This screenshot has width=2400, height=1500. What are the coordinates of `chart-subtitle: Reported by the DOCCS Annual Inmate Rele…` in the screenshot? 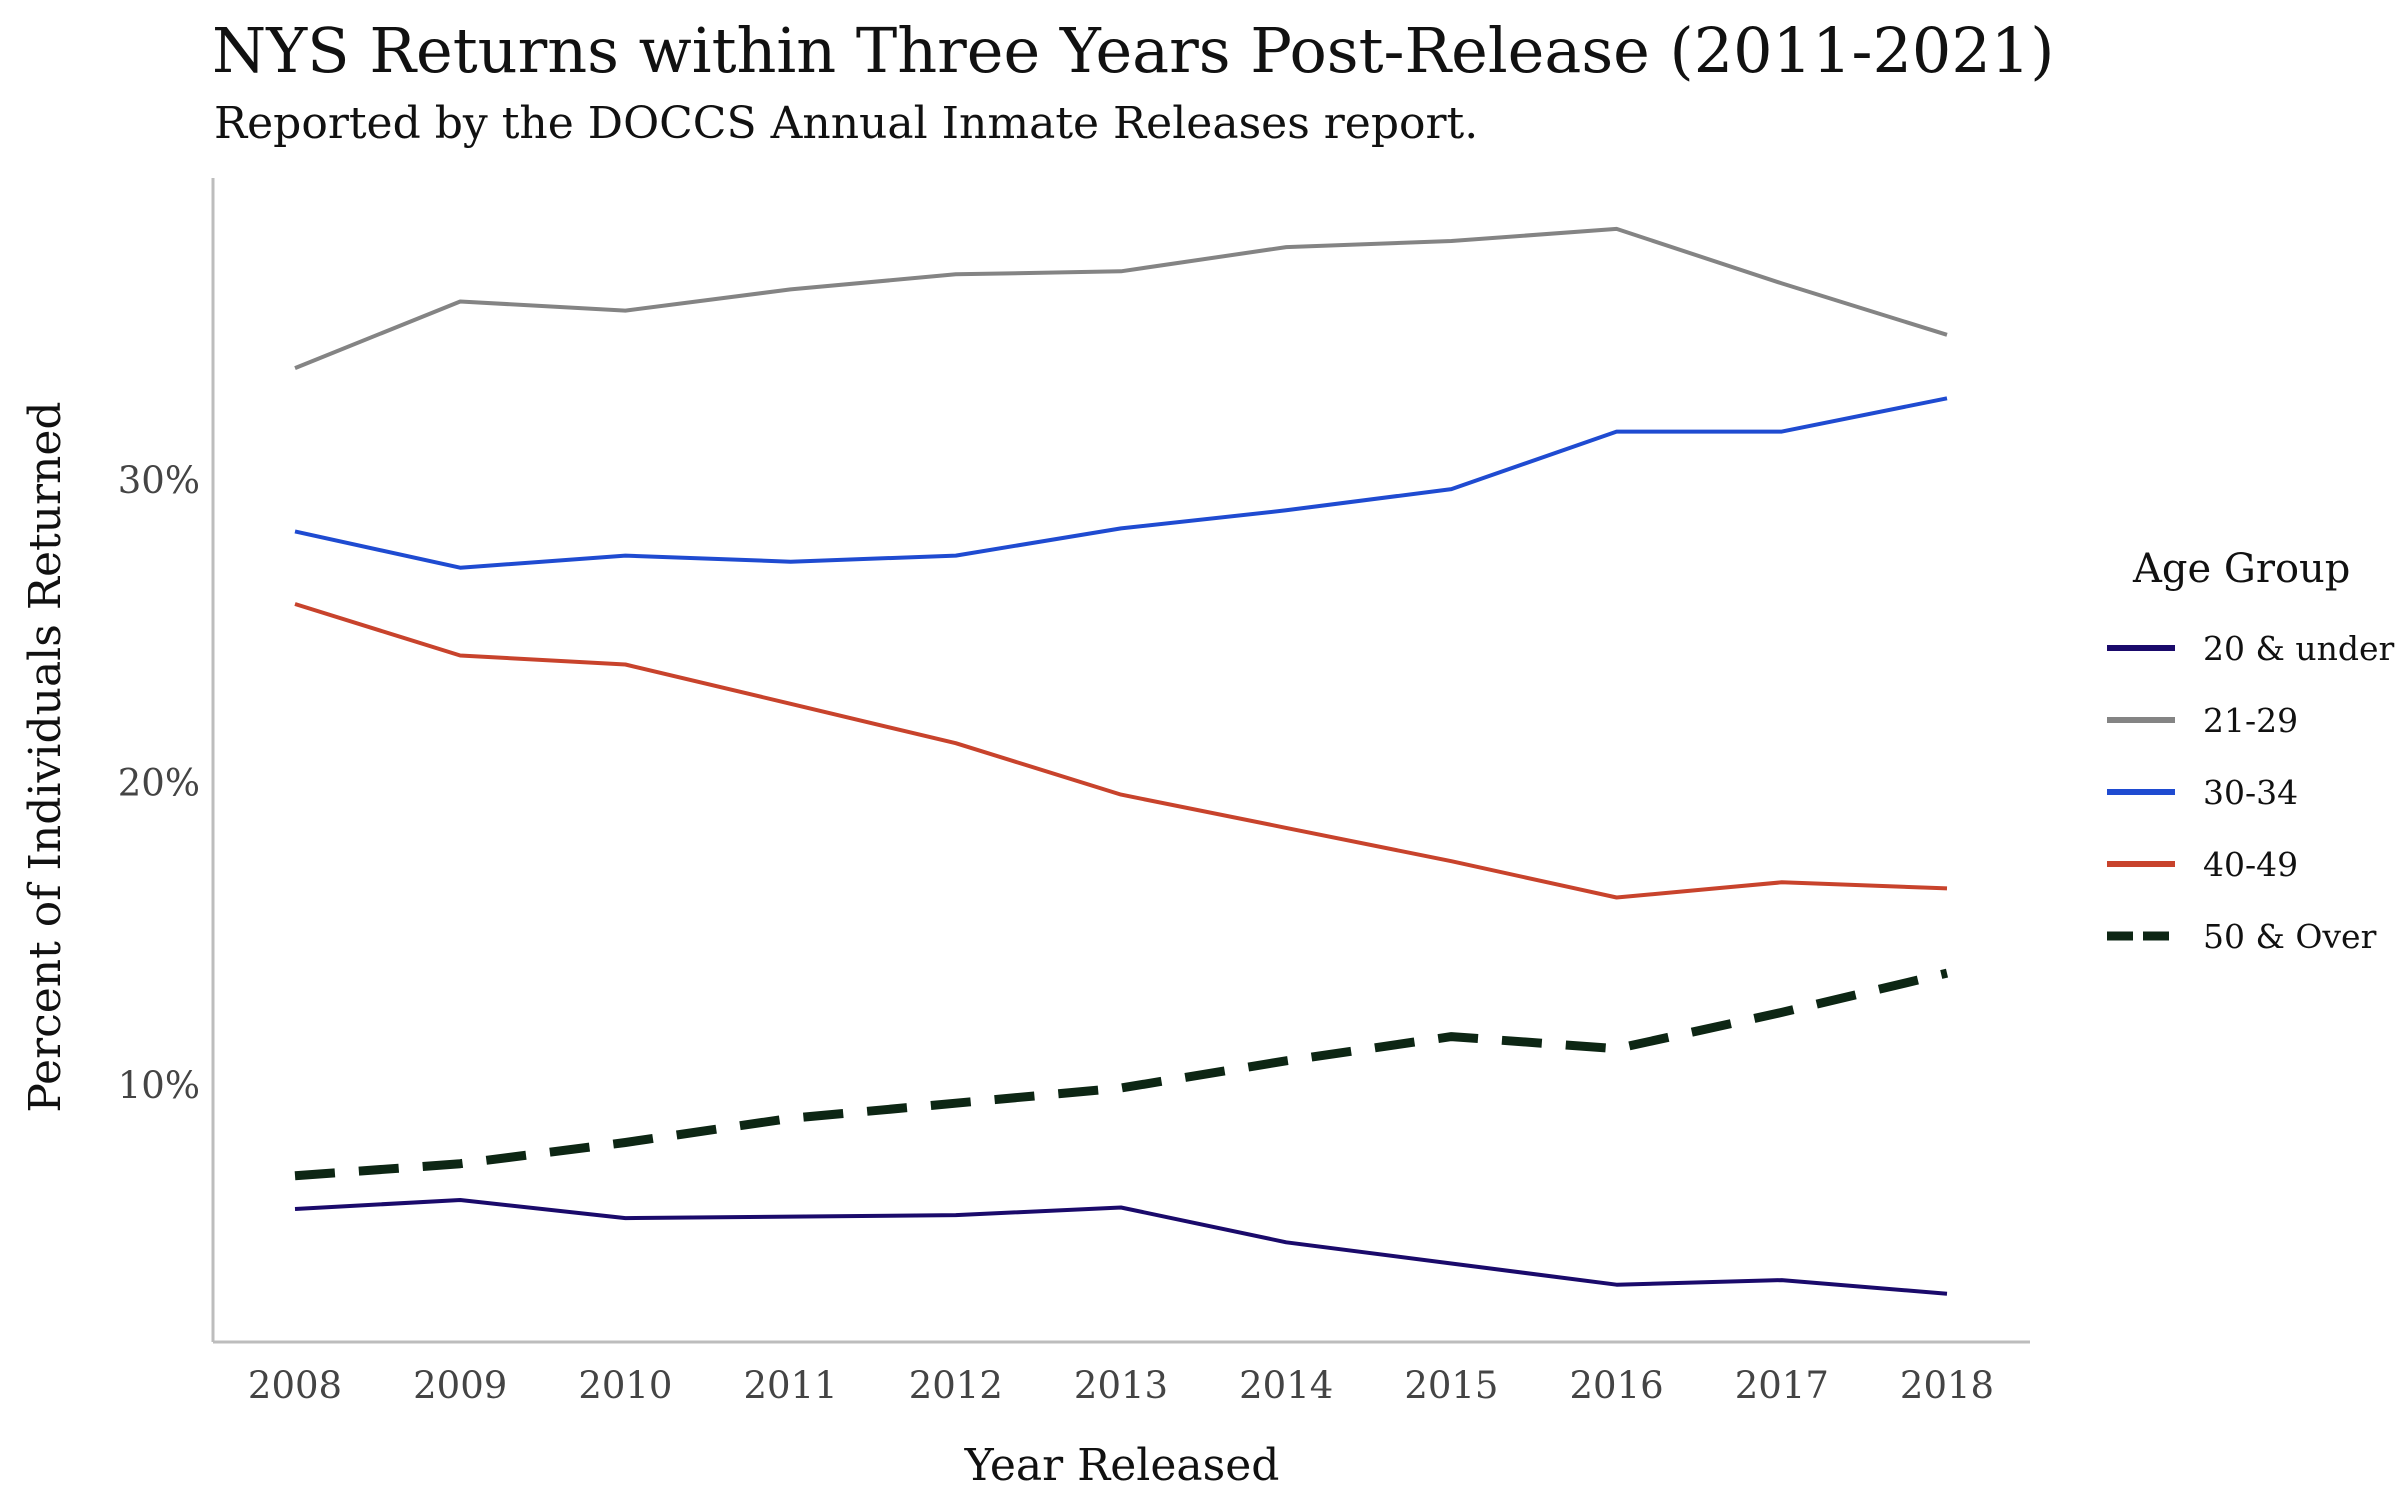 It's located at (846, 123).